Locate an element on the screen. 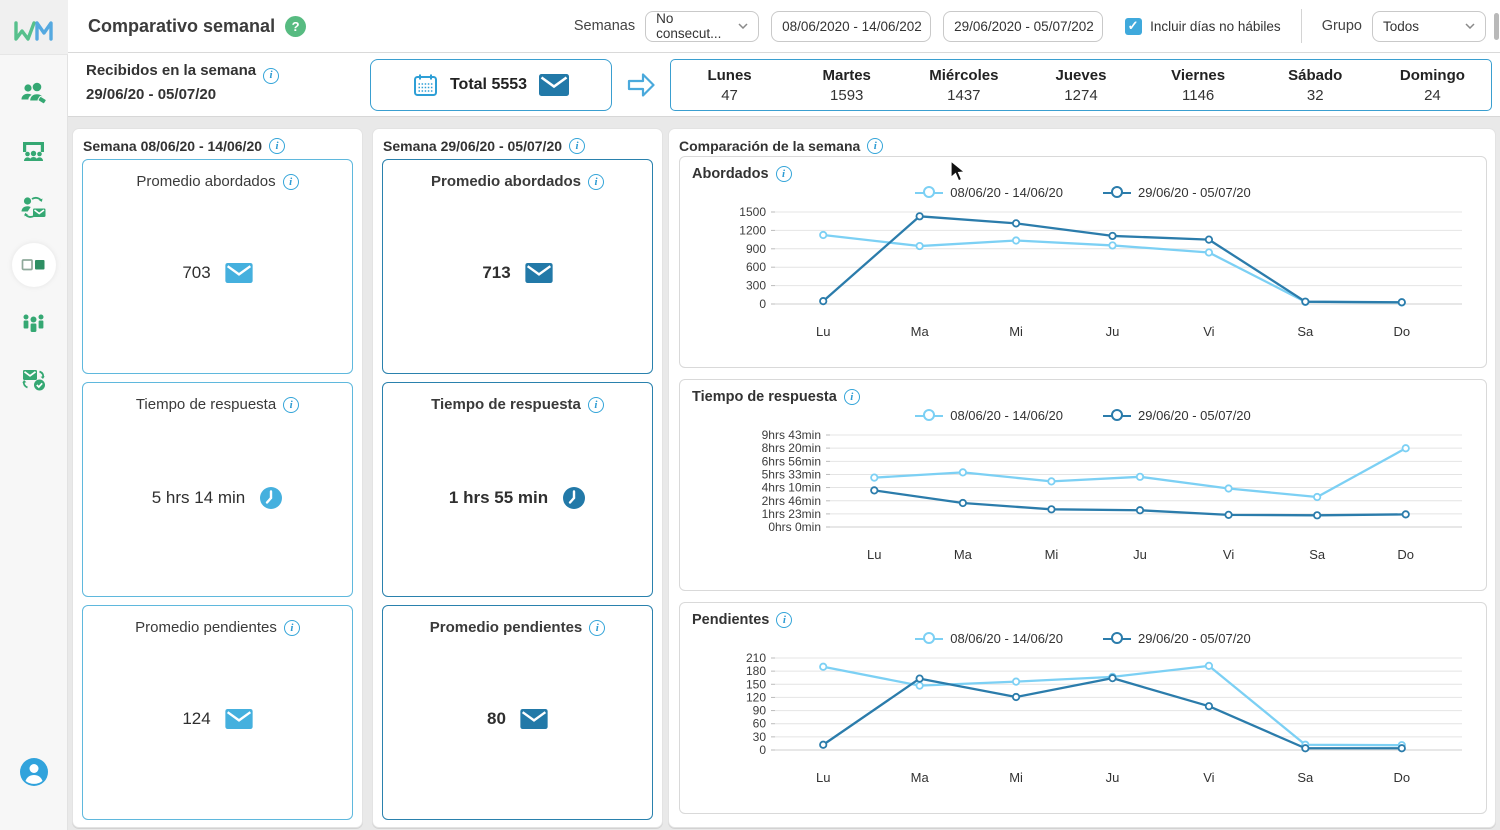  day-label: Lunes is located at coordinates (729, 75).